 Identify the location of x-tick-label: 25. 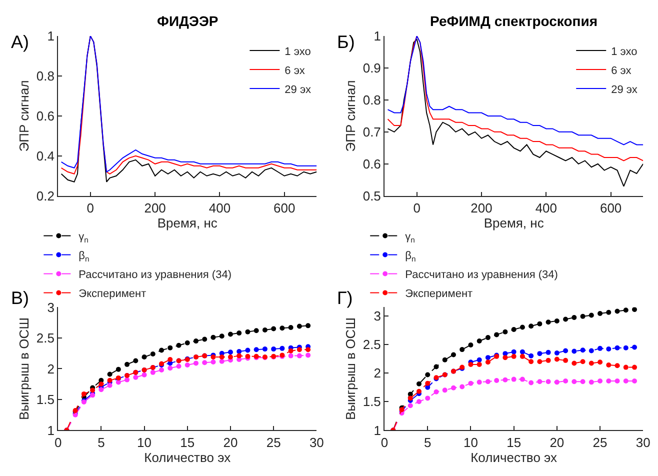
(600, 442).